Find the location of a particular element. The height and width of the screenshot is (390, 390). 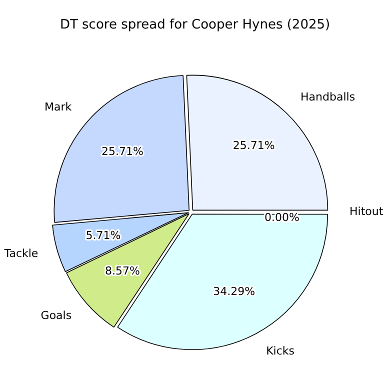

slice-label: Handballs is located at coordinates (328, 97).